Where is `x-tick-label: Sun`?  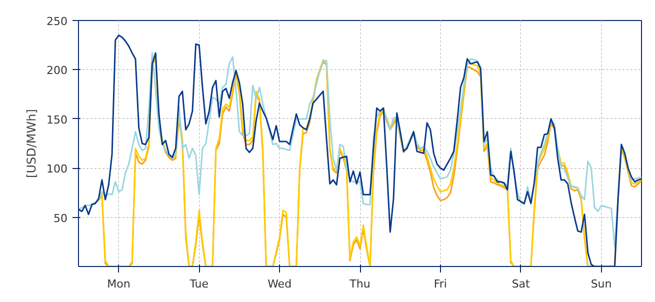
x-tick-label: Sun is located at coordinates (601, 284).